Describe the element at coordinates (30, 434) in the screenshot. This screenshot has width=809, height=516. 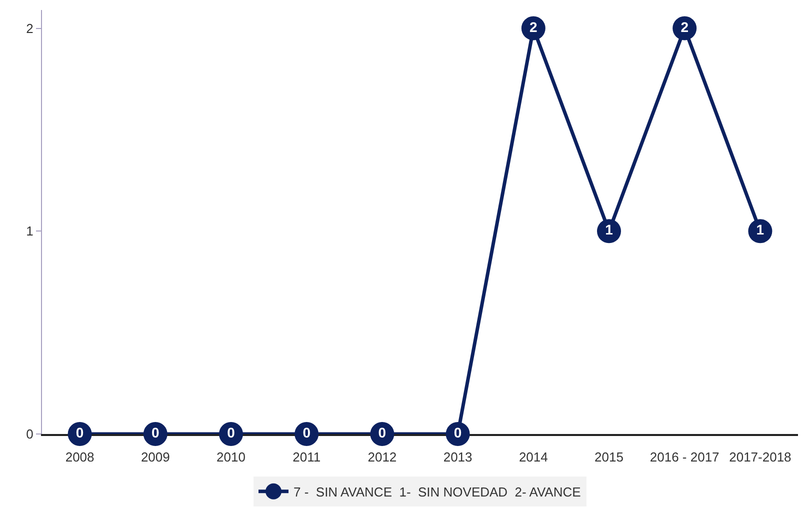
I see `y-tick-label: 0` at that location.